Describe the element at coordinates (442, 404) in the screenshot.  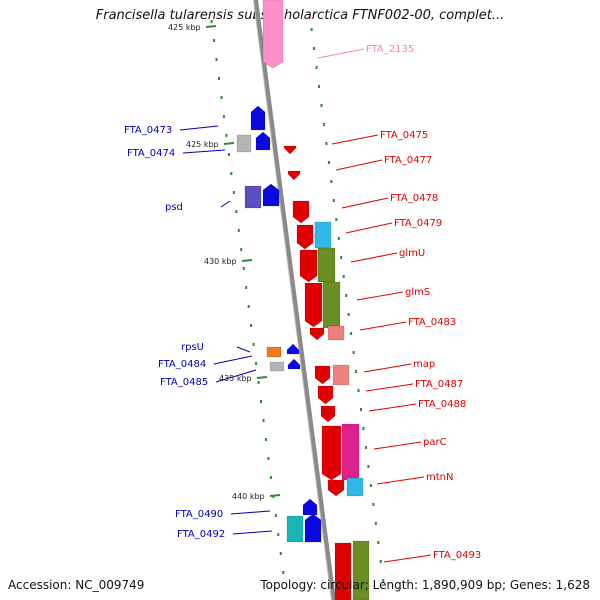
I see `gene-label: FTA_0488` at that location.